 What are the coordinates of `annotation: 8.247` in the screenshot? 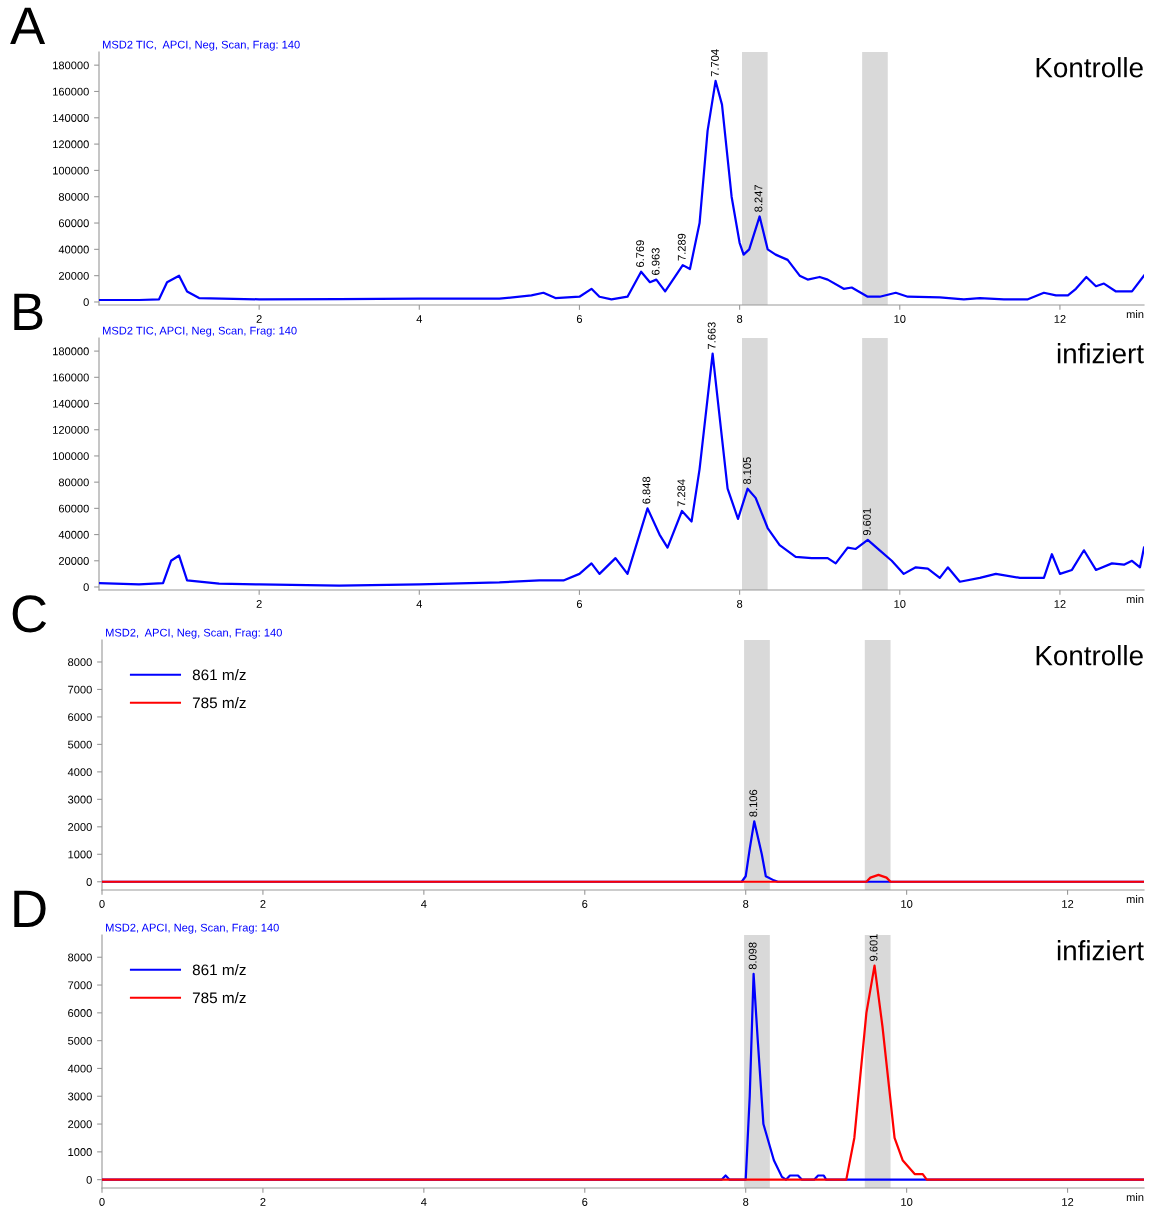 It's located at (758, 198).